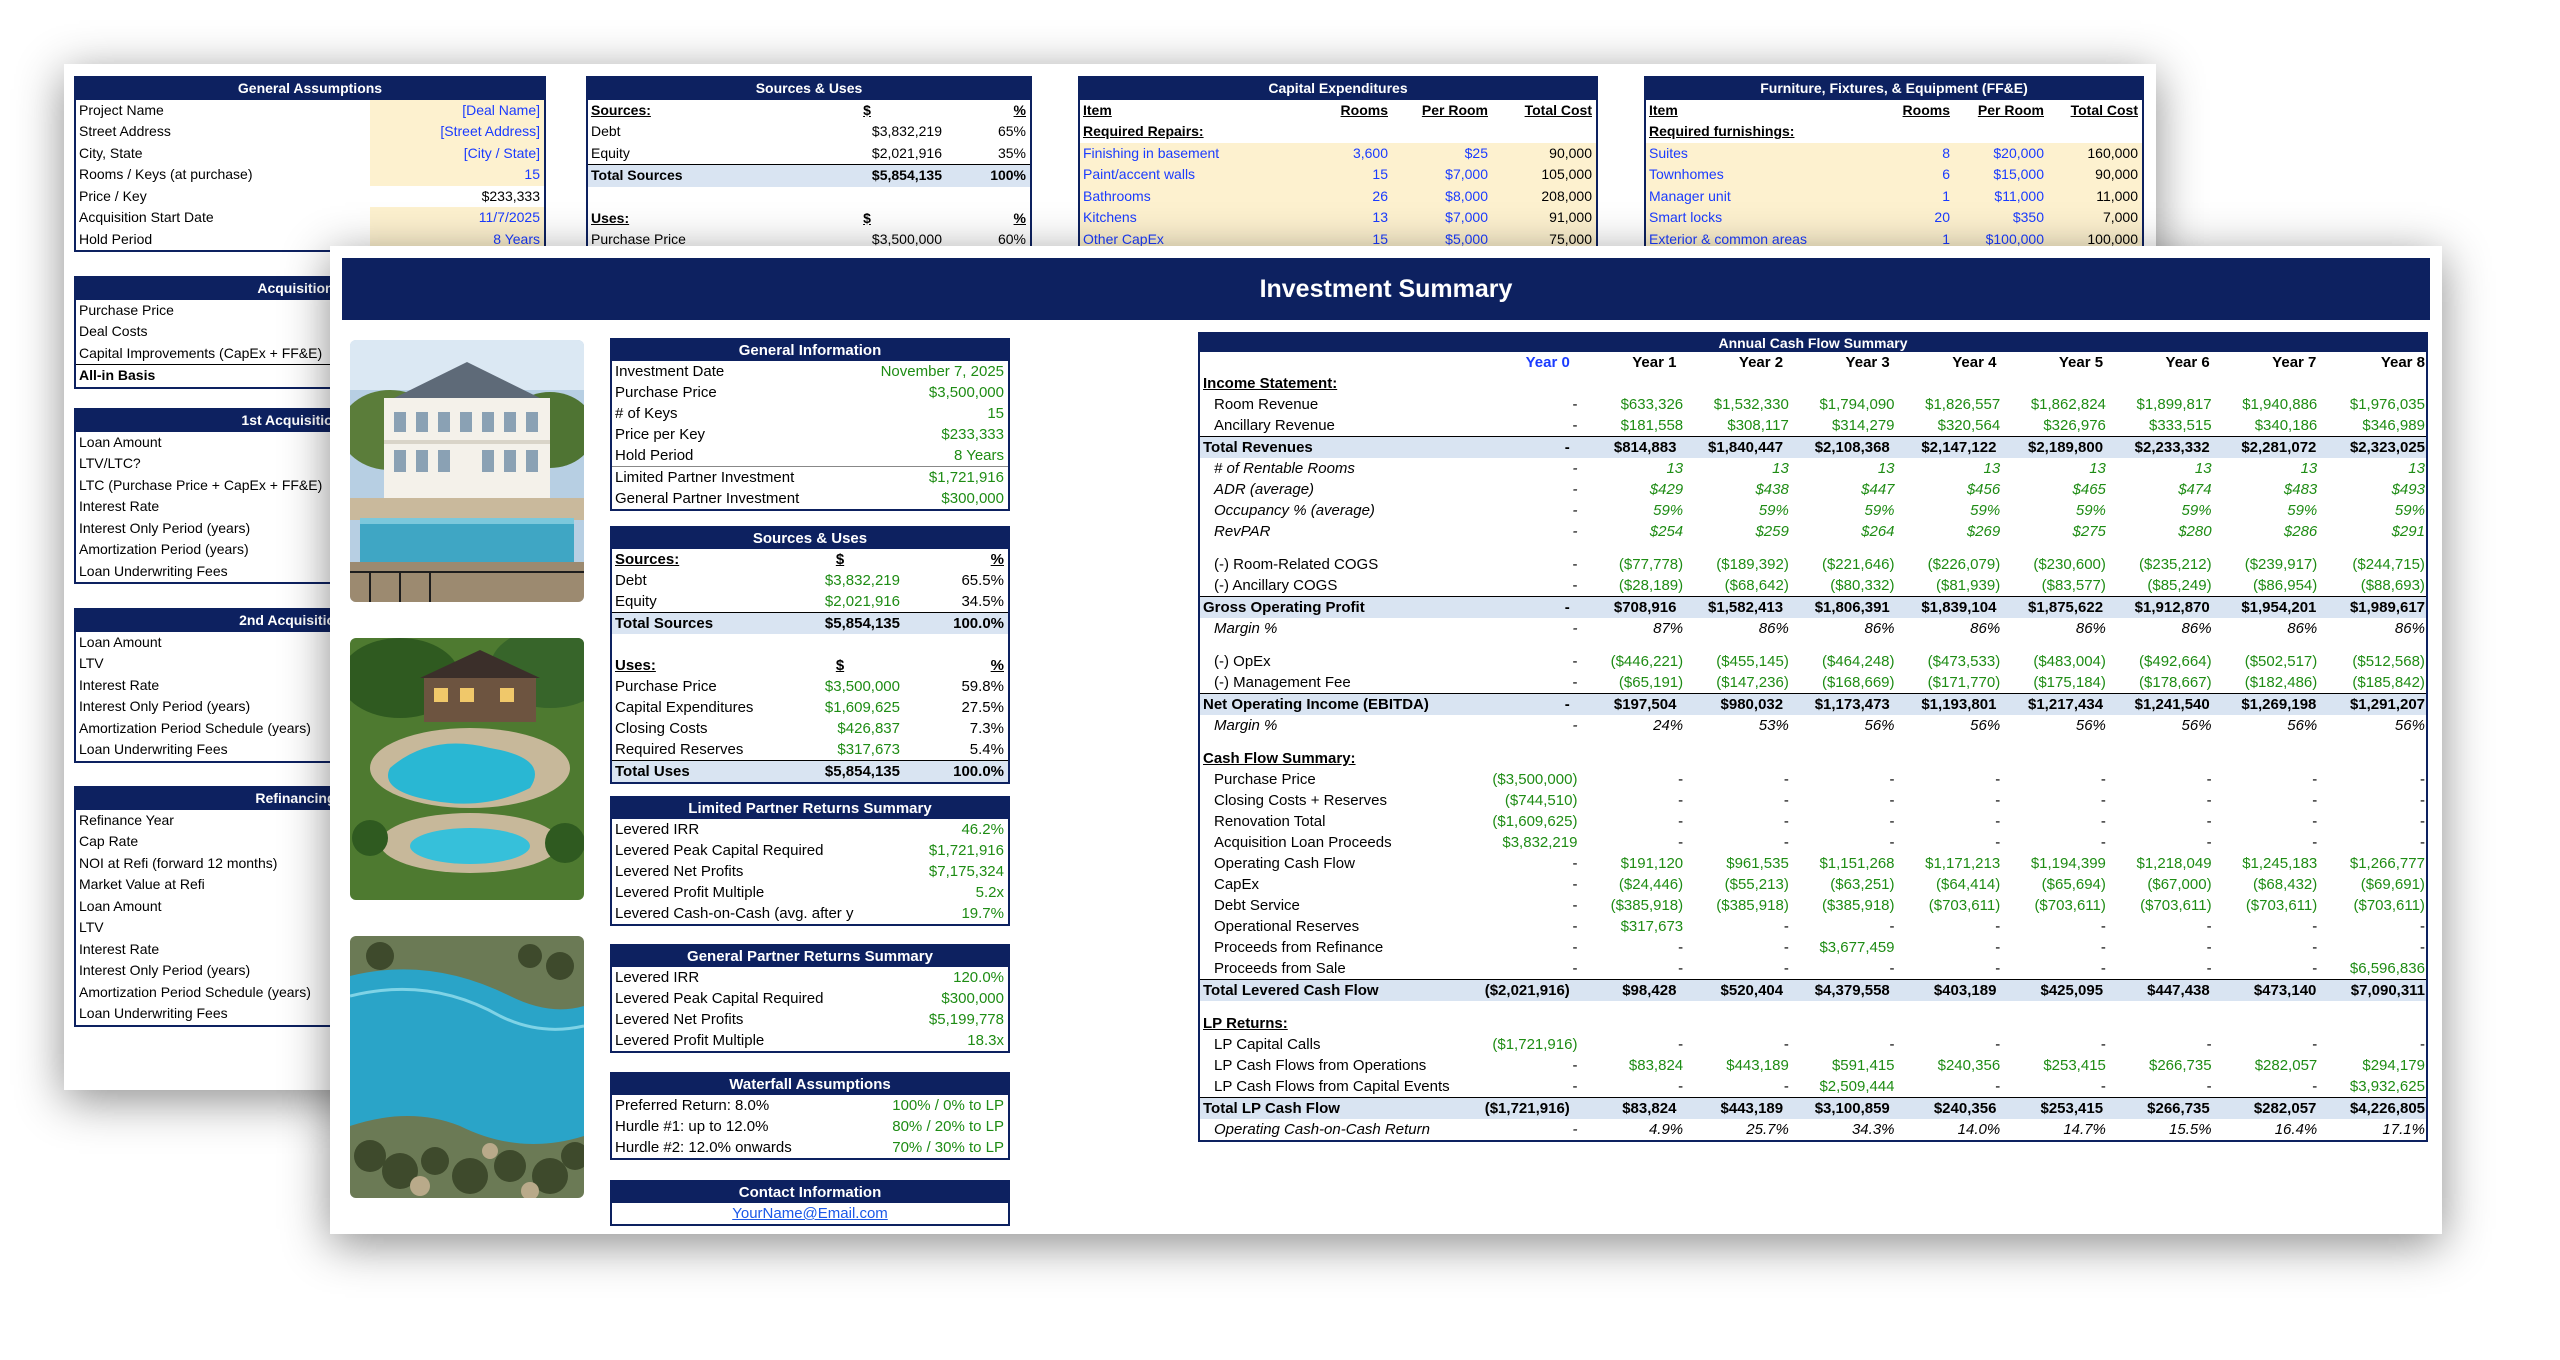 This screenshot has width=2560, height=1360. What do you see at coordinates (91, 663) in the screenshot?
I see `row-label: LTV` at bounding box center [91, 663].